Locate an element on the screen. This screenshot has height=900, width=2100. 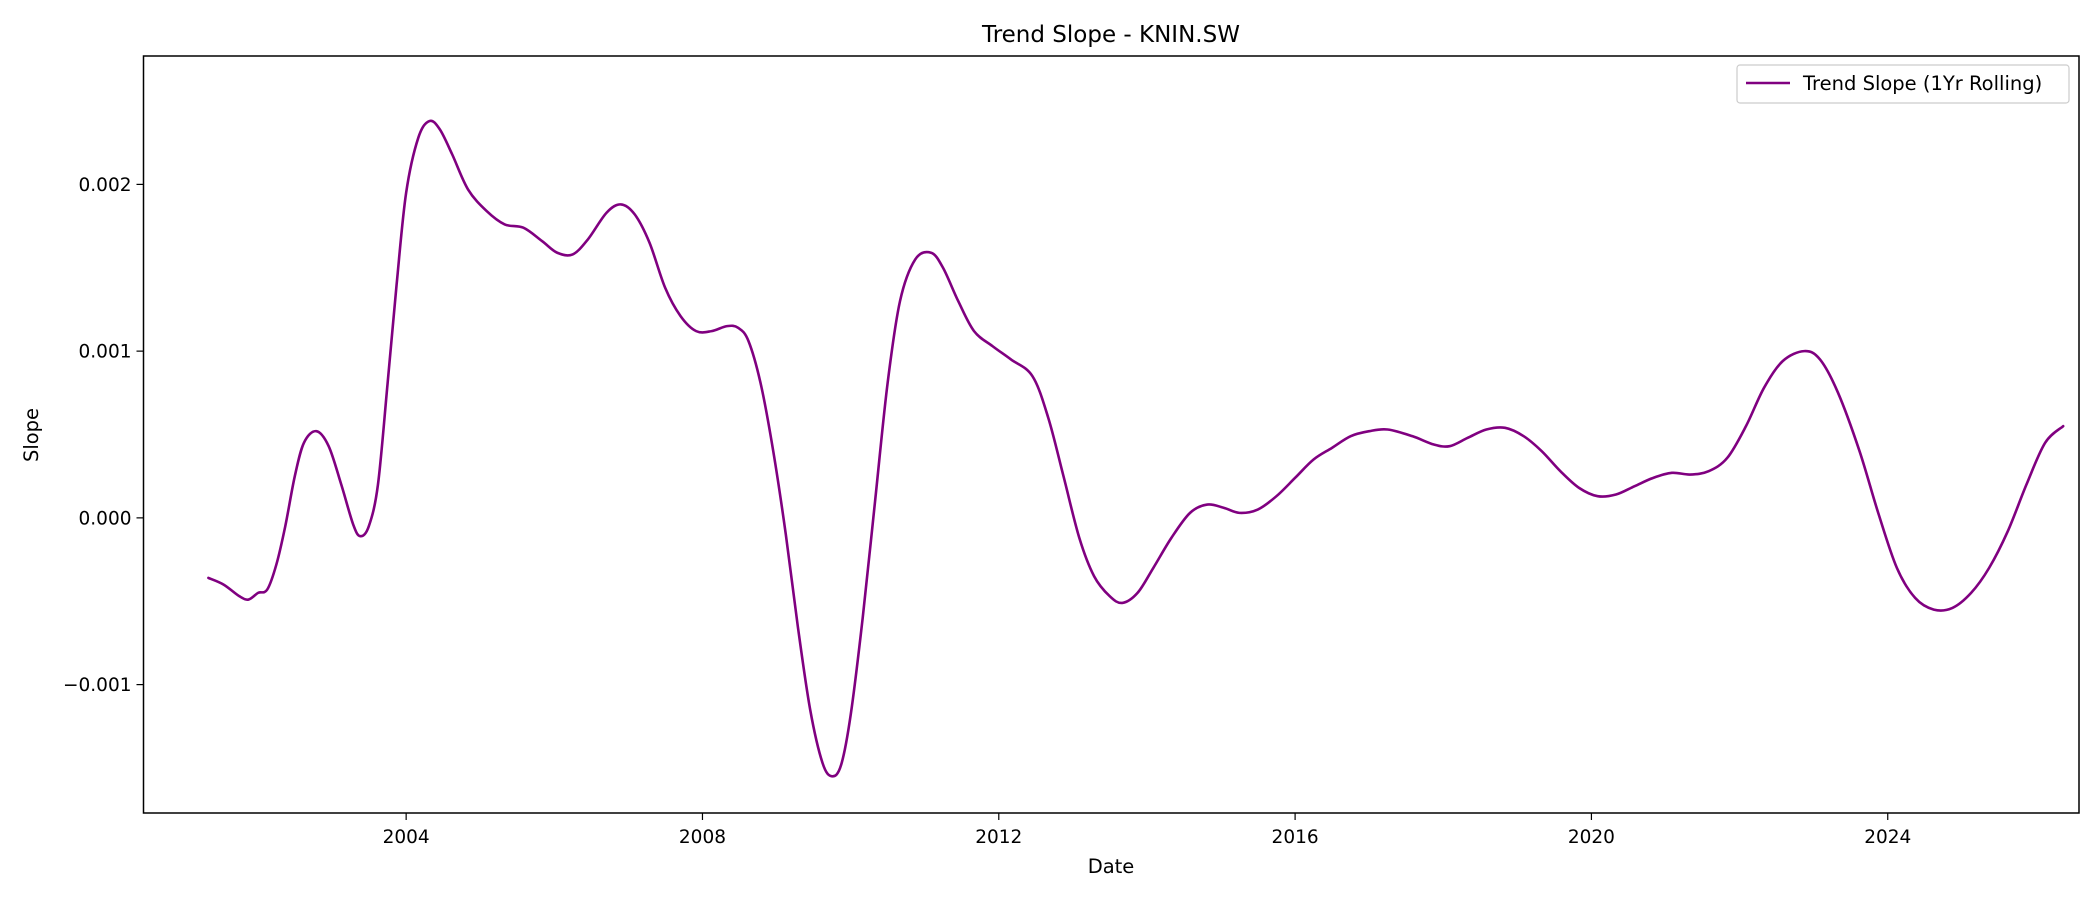
x-tick-label: 2004 is located at coordinates (406, 837).